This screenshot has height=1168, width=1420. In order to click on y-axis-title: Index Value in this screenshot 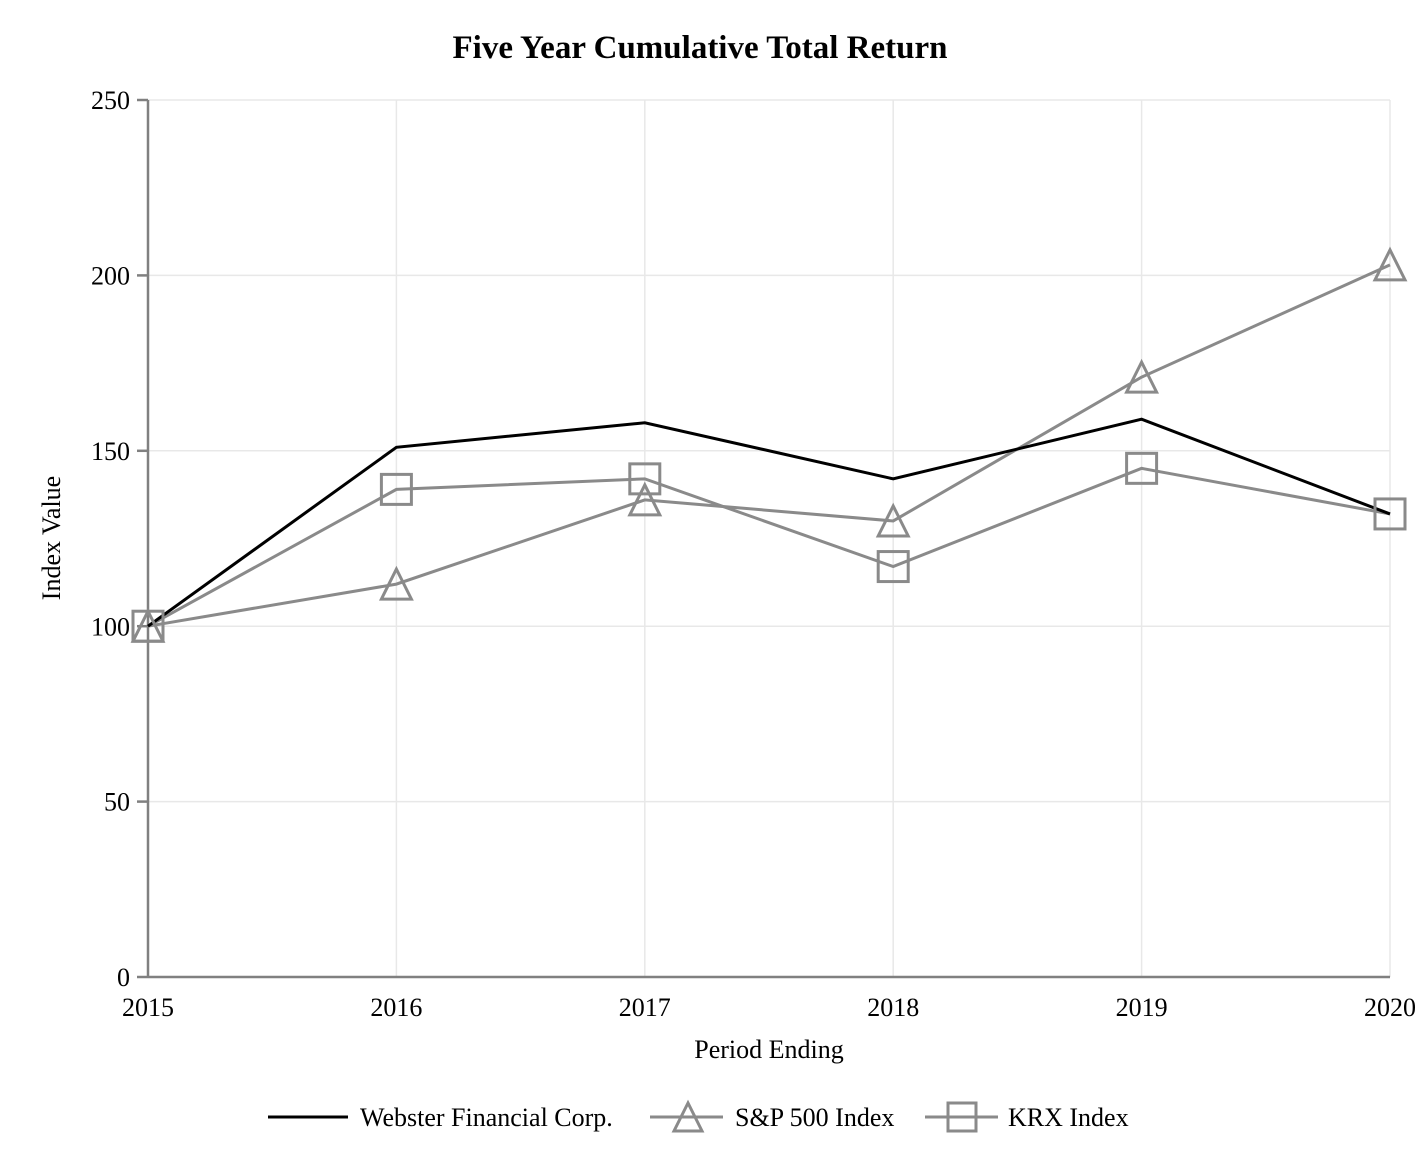, I will do `click(51, 538)`.